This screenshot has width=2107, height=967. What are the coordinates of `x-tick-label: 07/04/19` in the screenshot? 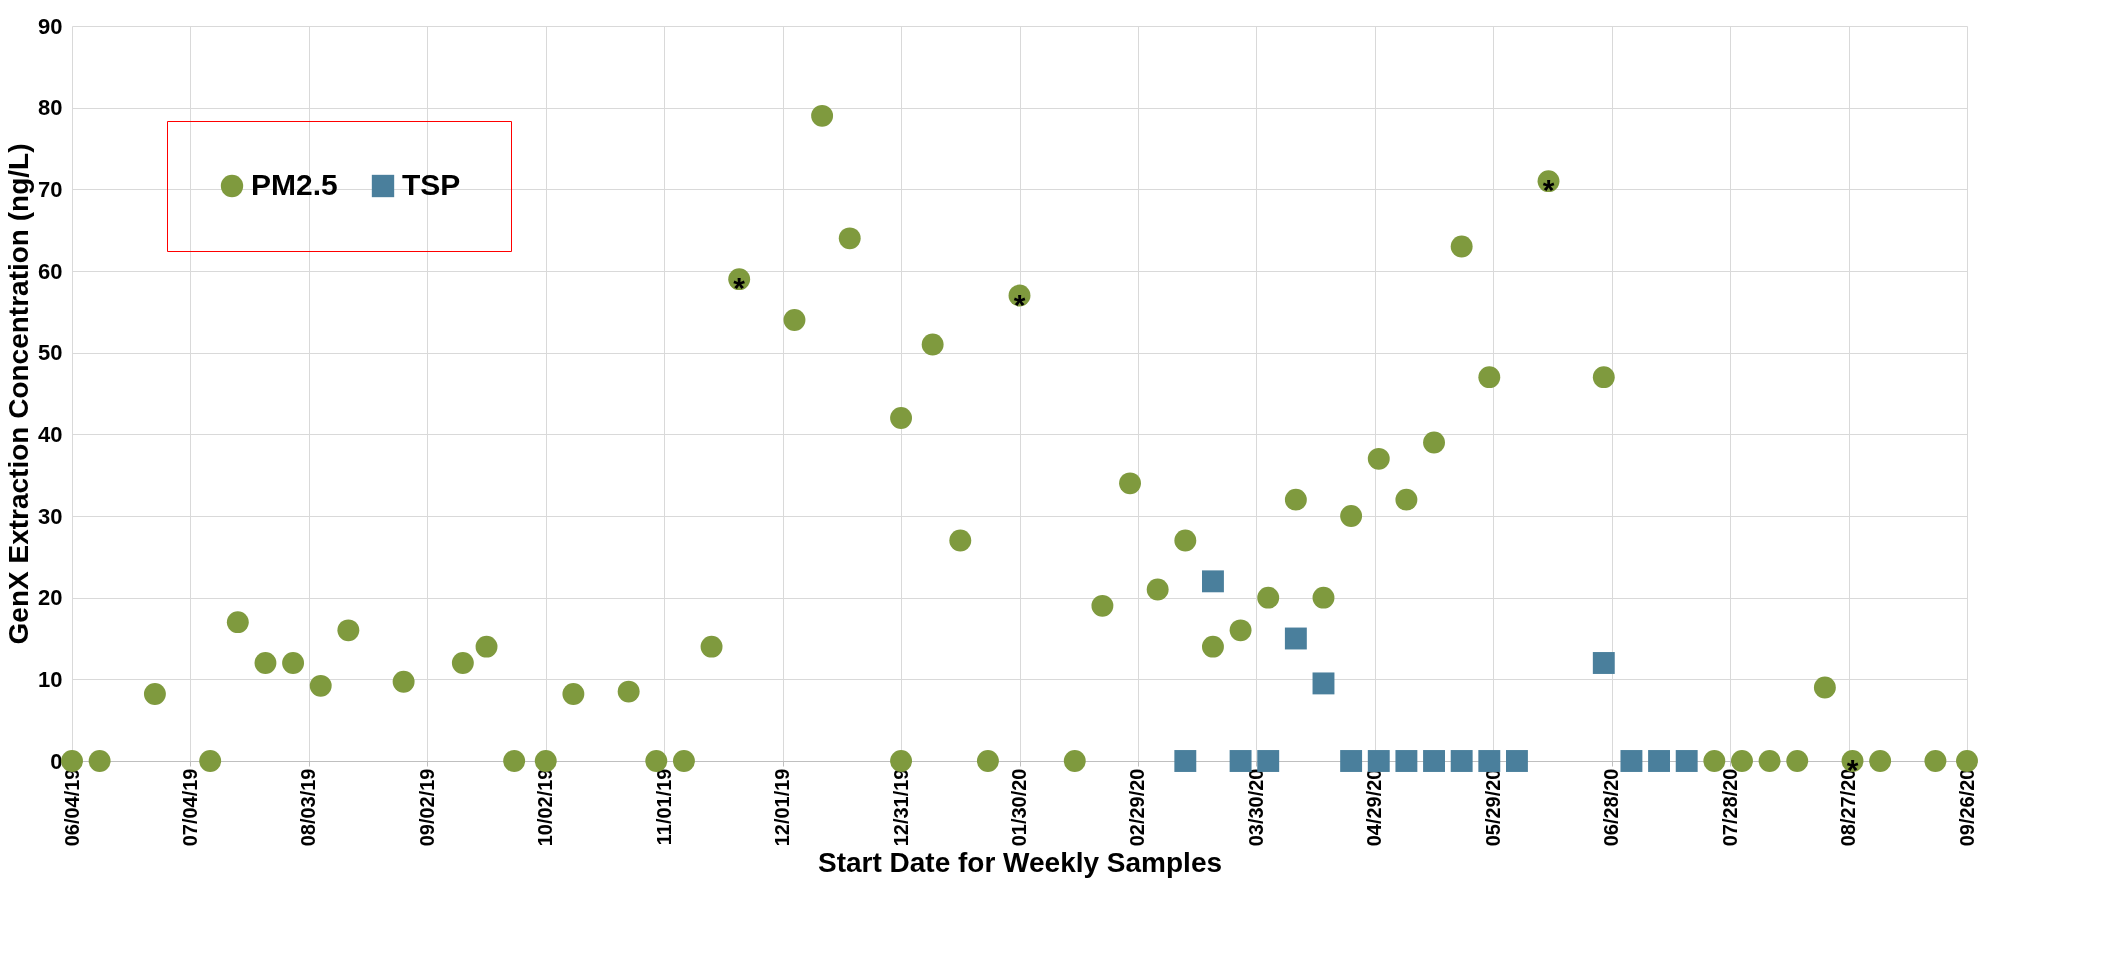 It's located at (189, 807).